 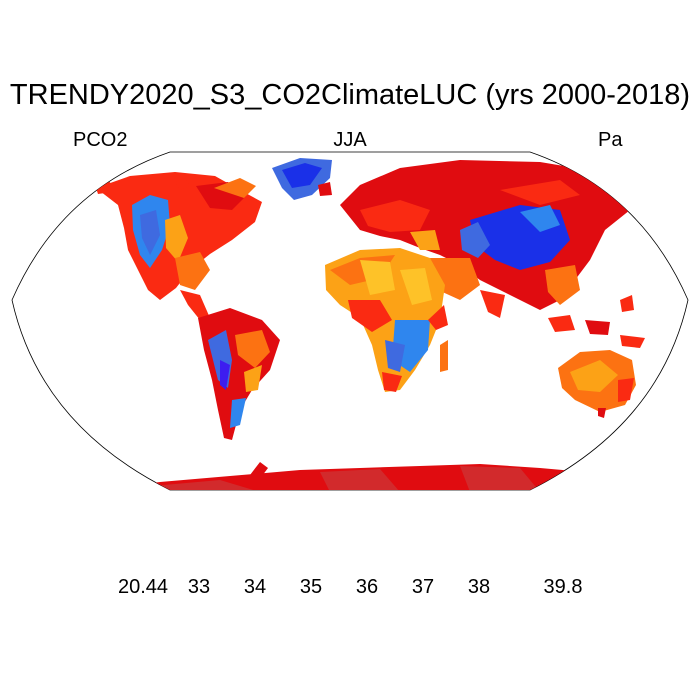 I want to click on eurasia-region, so click(x=490, y=239).